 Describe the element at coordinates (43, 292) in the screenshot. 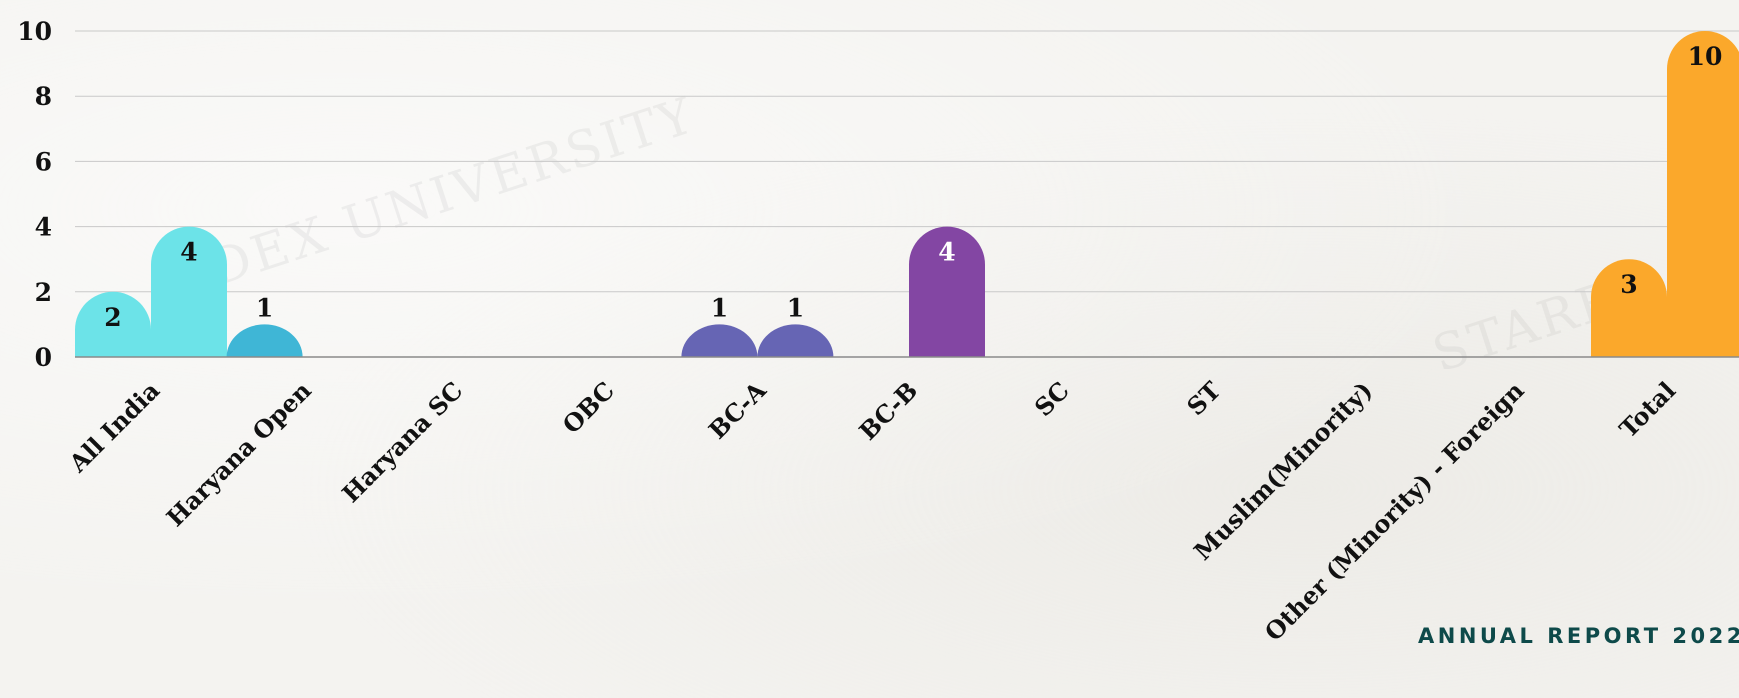

I see `y-tick-label: 2` at that location.